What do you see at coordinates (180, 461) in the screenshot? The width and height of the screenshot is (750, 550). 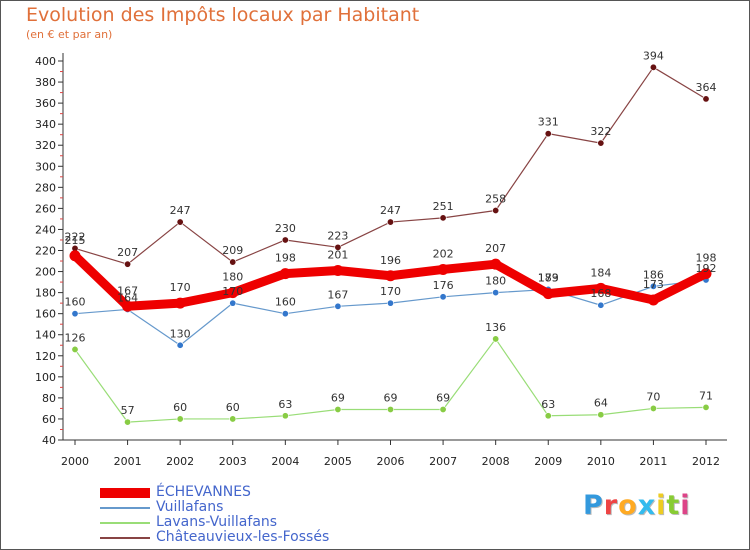 I see `x-tick-label: 2002` at bounding box center [180, 461].